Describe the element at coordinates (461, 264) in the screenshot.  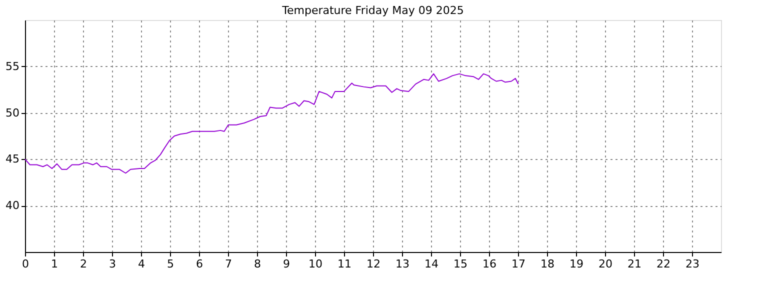
I see `x-tick-label: 15` at that location.